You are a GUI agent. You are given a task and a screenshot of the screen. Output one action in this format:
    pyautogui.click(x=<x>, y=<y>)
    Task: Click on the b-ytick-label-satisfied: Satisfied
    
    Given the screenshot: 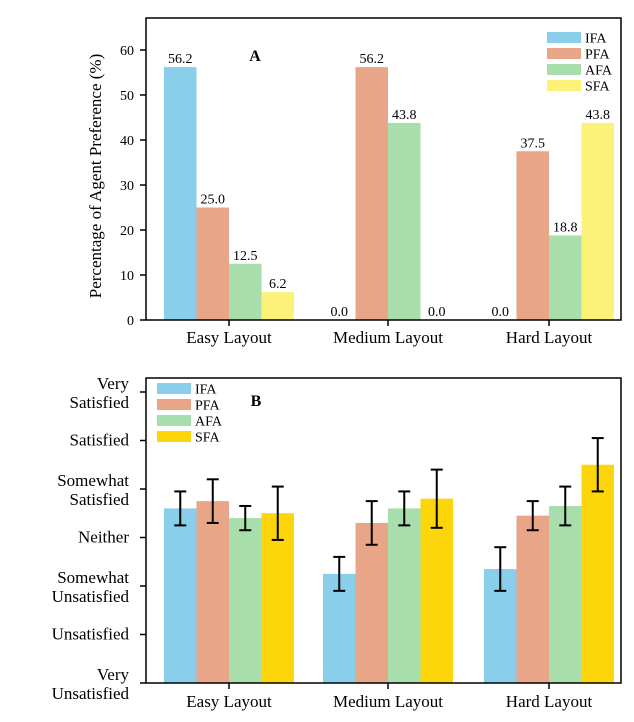 What is the action you would take?
    pyautogui.click(x=100, y=440)
    